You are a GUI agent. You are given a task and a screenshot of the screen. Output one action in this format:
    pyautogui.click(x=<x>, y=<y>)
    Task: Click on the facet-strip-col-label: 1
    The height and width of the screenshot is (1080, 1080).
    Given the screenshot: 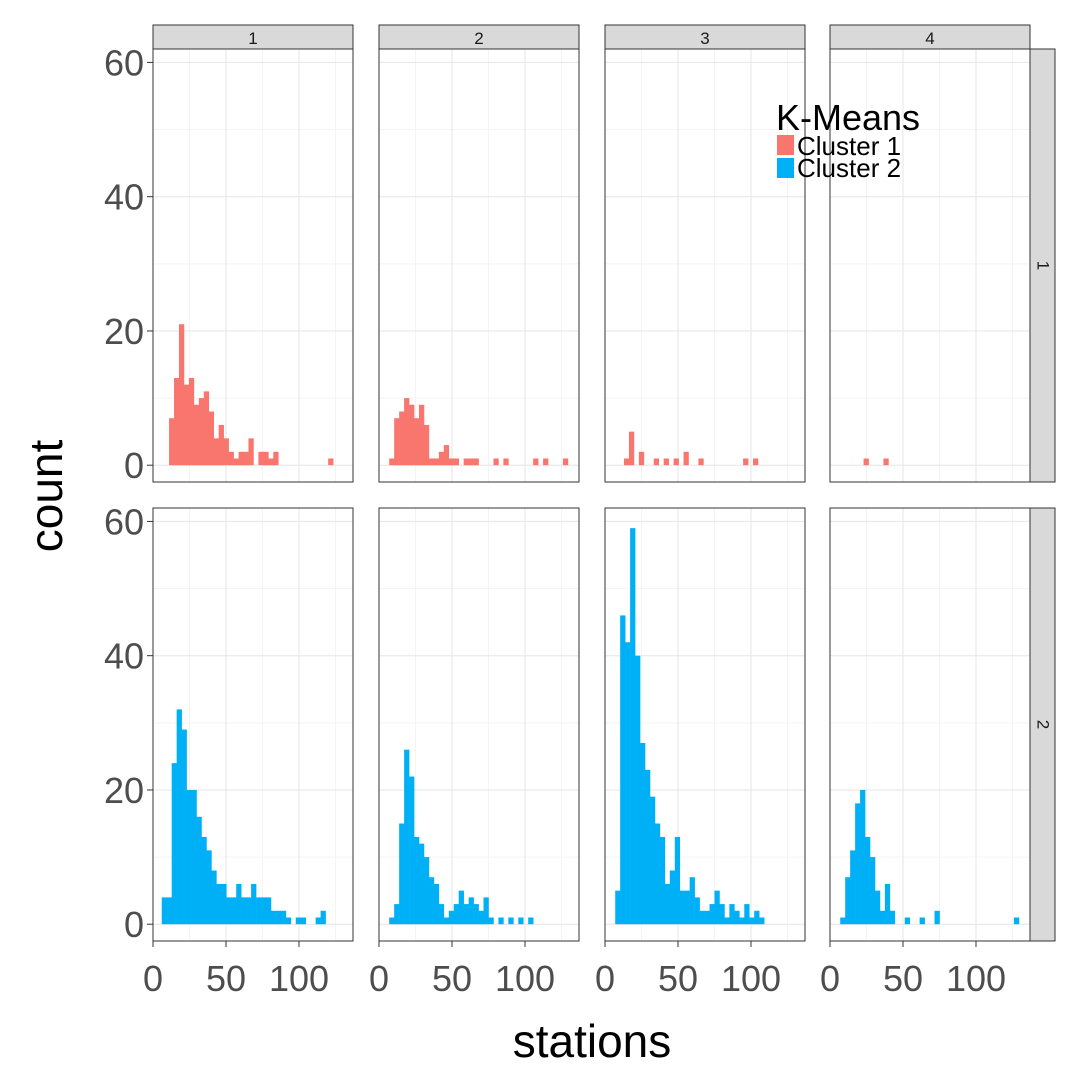 What is the action you would take?
    pyautogui.click(x=252, y=38)
    